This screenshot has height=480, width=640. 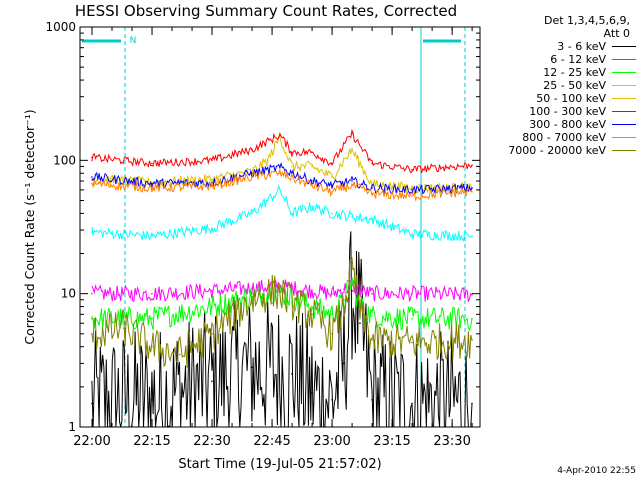 What do you see at coordinates (574, 72) in the screenshot?
I see `legend-label: 12 - 25 keV` at bounding box center [574, 72].